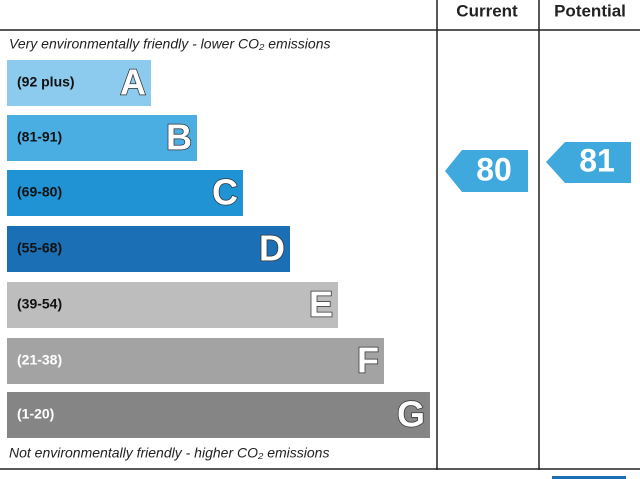  I want to click on decor, so click(589, 477).